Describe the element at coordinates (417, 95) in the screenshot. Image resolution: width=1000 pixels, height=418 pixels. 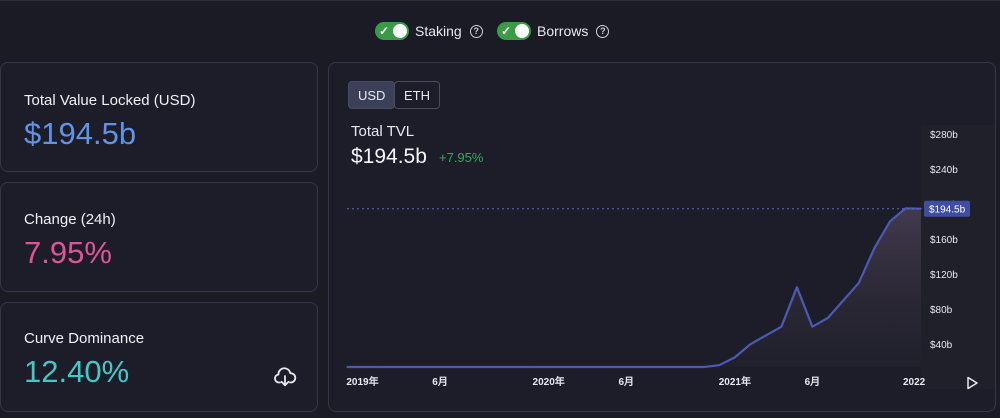
I see `currency-eth-button: ETH` at that location.